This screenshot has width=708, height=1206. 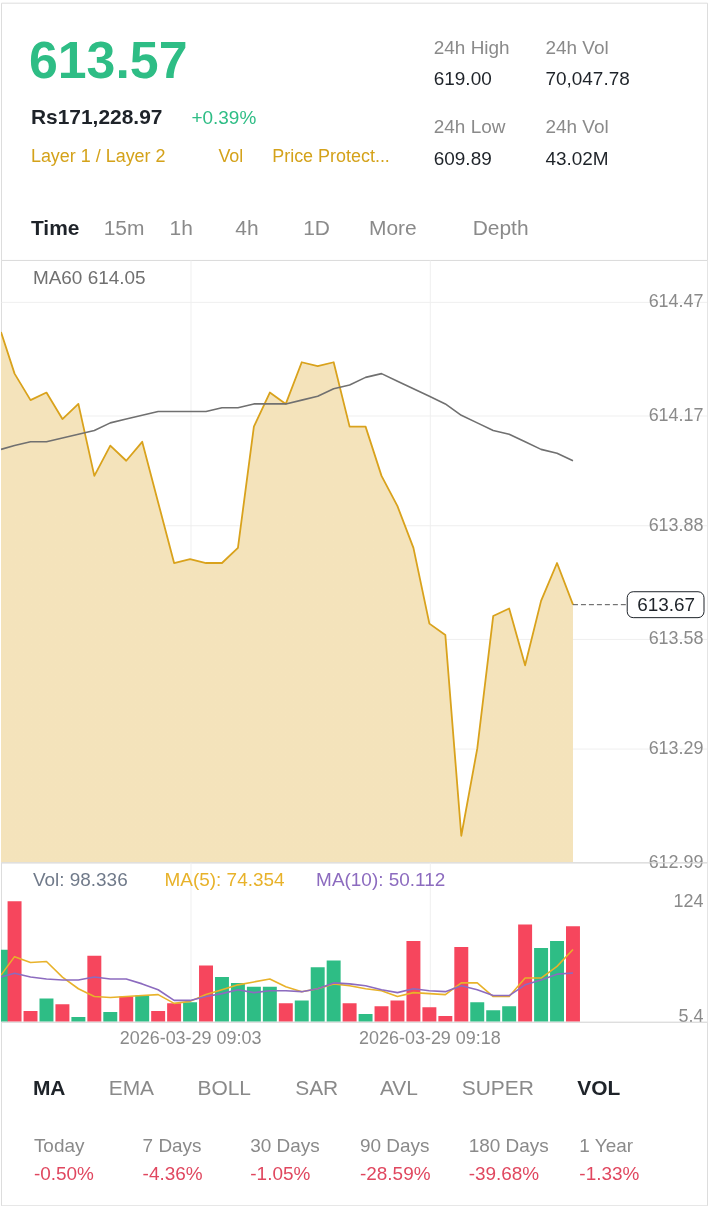 I want to click on y-tick-label: 5.4, so click(x=691, y=1016).